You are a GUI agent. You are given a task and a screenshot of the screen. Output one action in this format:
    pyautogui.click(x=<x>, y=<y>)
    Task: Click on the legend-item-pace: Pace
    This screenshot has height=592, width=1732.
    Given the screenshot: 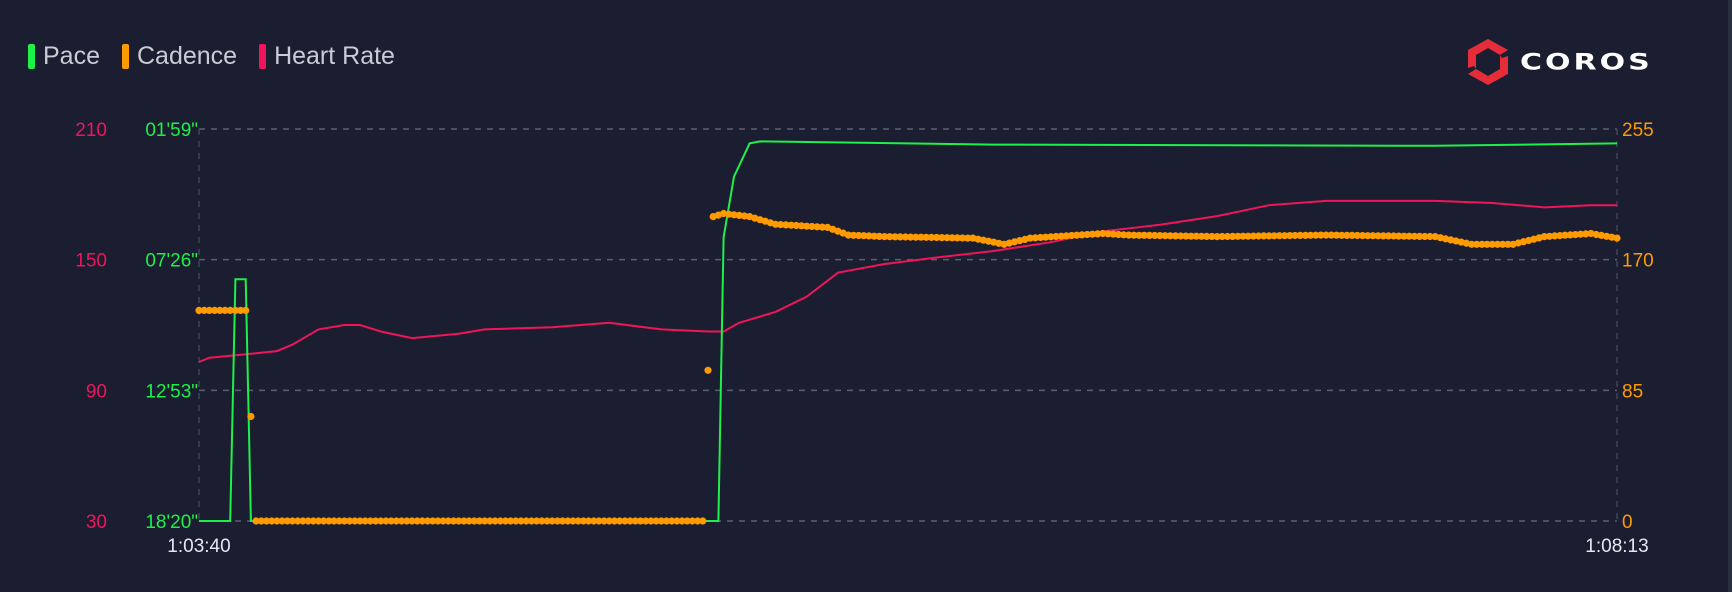 What is the action you would take?
    pyautogui.click(x=64, y=56)
    